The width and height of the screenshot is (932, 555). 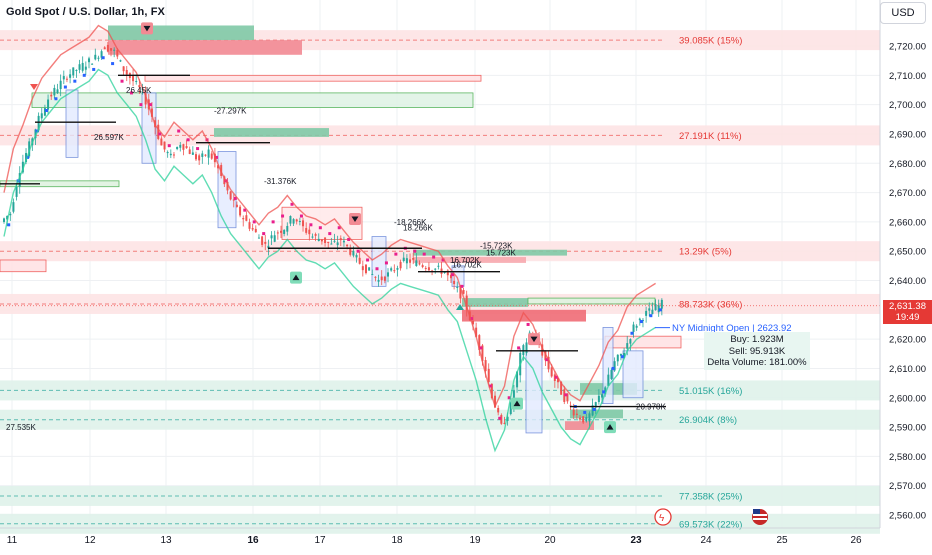 What do you see at coordinates (907, 306) in the screenshot?
I see `last-price-value: 2,631.38` at bounding box center [907, 306].